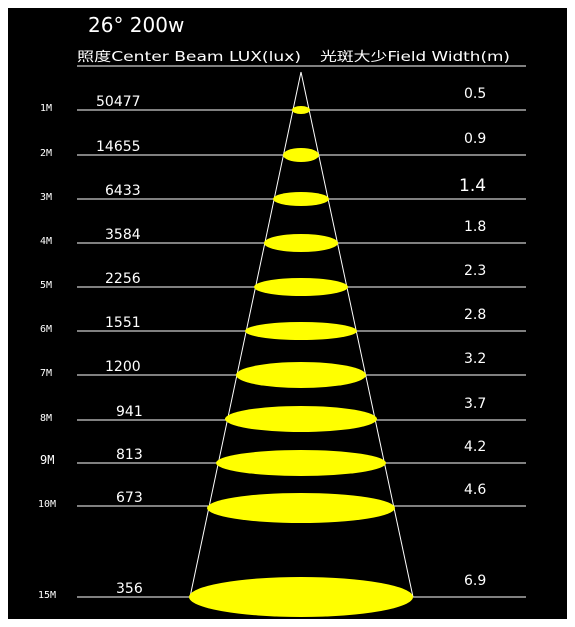 This screenshot has width=575, height=627. Describe the element at coordinates (475, 315) in the screenshot. I see `field-width-value: 2.8` at that location.